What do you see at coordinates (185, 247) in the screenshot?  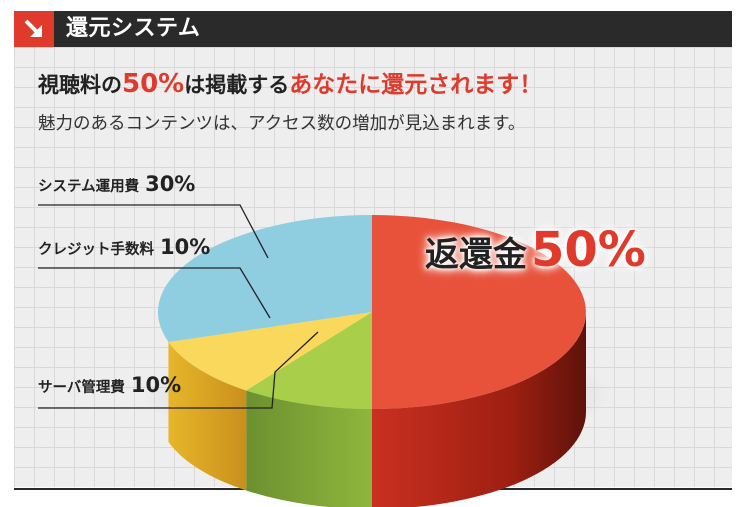 I see `label-credit-fee-value: 10%` at bounding box center [185, 247].